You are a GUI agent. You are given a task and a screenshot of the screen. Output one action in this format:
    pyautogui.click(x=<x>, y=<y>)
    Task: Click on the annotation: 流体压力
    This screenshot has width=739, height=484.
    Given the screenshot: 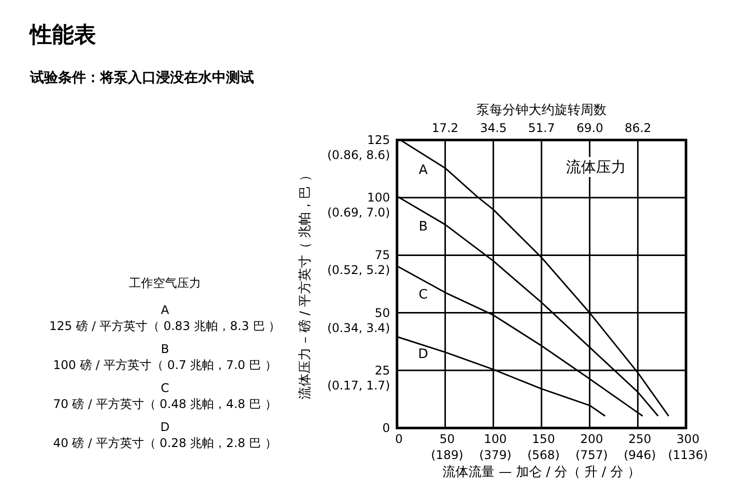 What is the action you would take?
    pyautogui.click(x=596, y=167)
    